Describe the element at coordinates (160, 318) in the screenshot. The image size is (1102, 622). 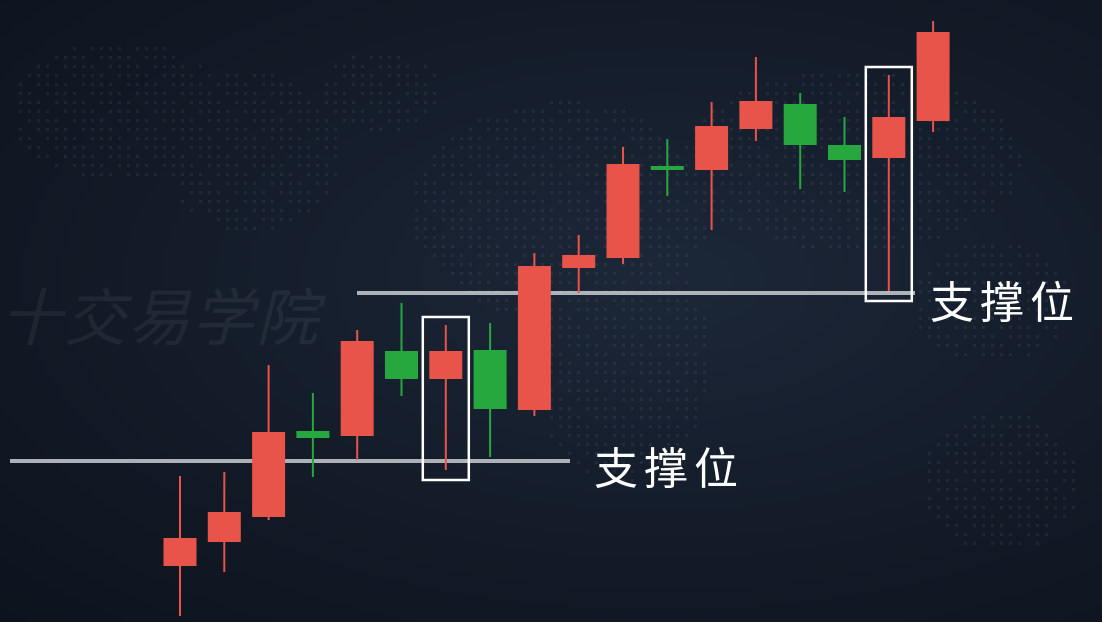
I see `watermark-text: 十交易学院` at that location.